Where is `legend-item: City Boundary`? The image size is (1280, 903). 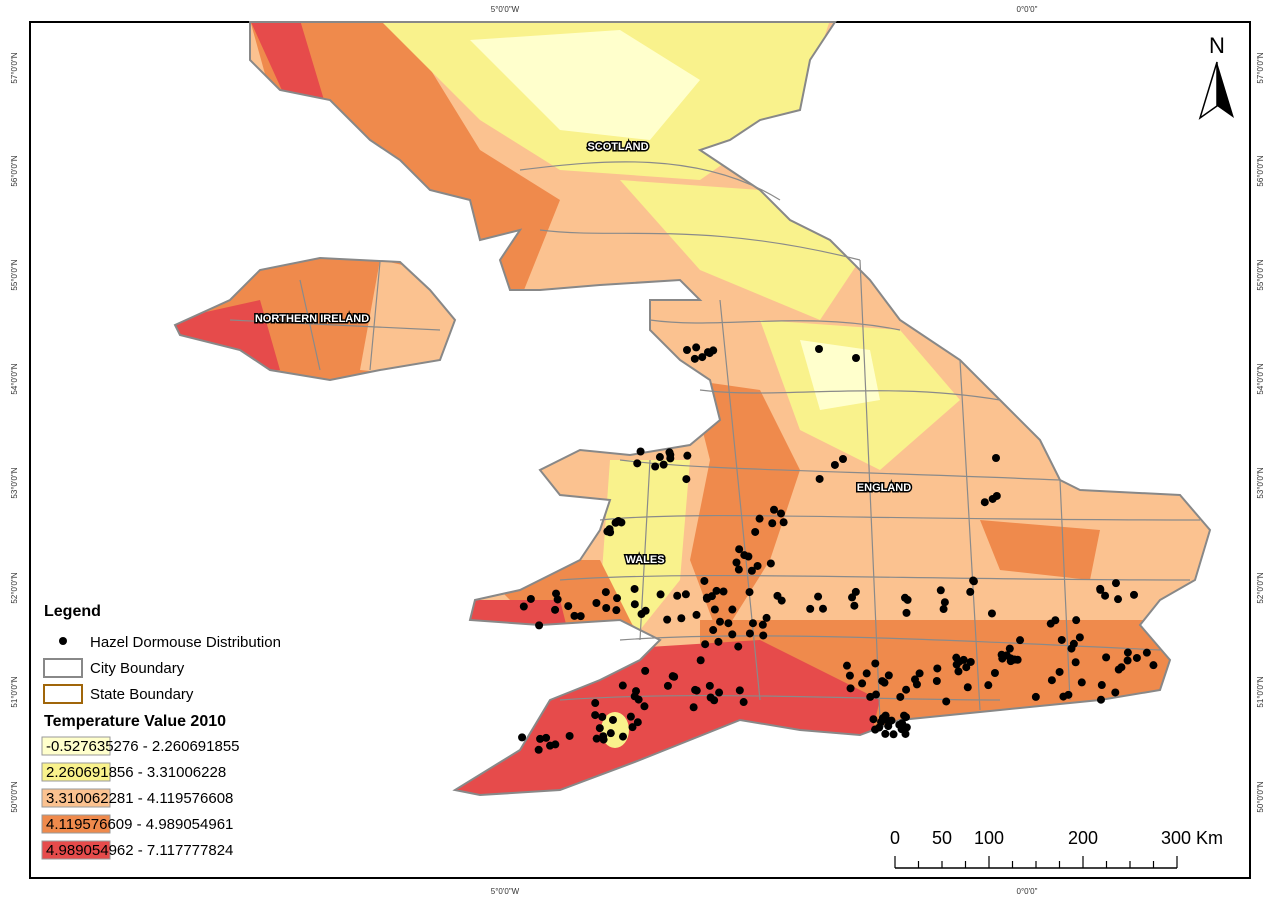
legend-item: City Boundary is located at coordinates (137, 668).